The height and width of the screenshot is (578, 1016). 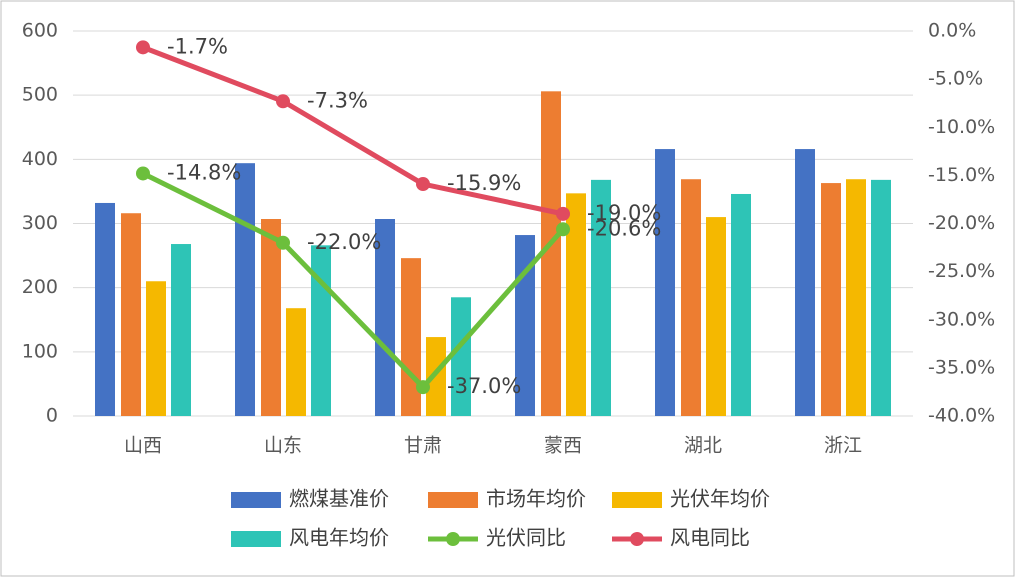 What do you see at coordinates (339, 538) in the screenshot?
I see `legend-label: 风电年均价` at bounding box center [339, 538].